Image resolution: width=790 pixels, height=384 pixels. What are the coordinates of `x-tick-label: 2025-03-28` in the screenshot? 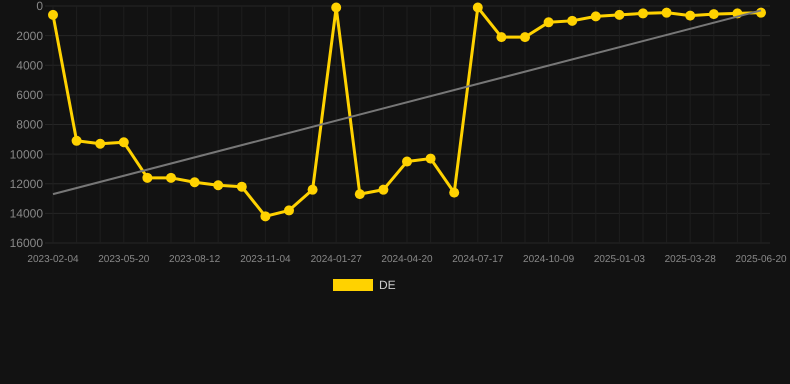 It's located at (690, 259).